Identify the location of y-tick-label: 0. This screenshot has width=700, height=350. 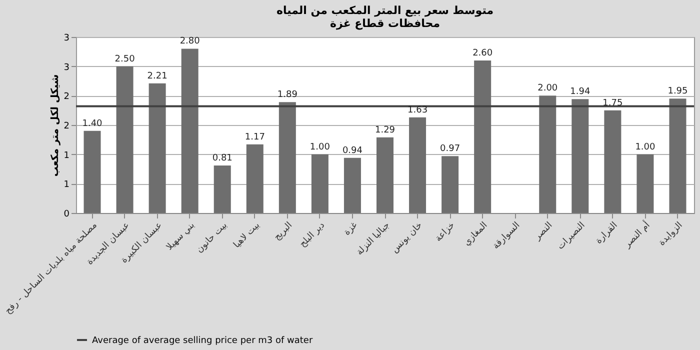
(67, 215).